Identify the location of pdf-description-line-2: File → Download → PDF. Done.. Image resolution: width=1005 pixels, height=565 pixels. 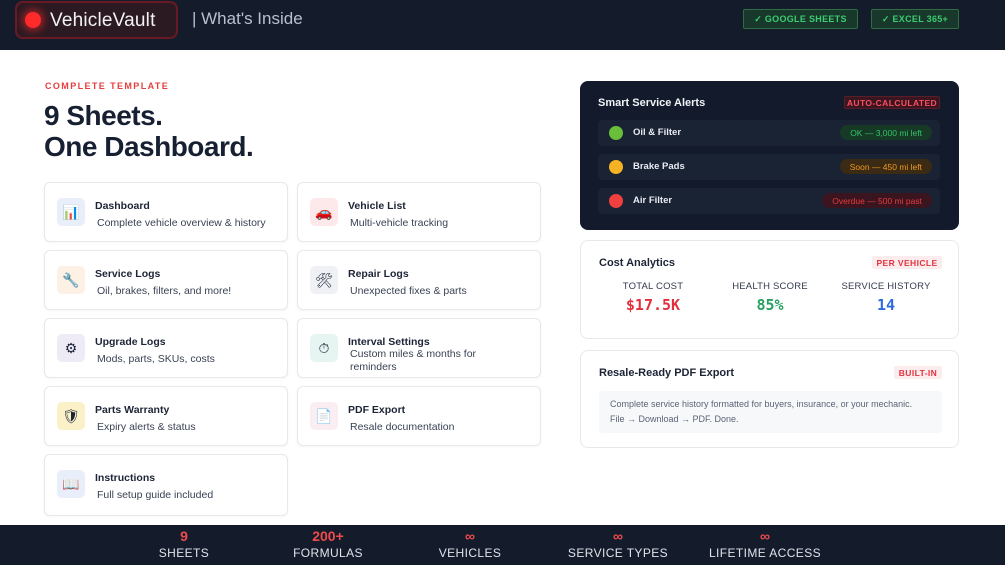
(674, 419).